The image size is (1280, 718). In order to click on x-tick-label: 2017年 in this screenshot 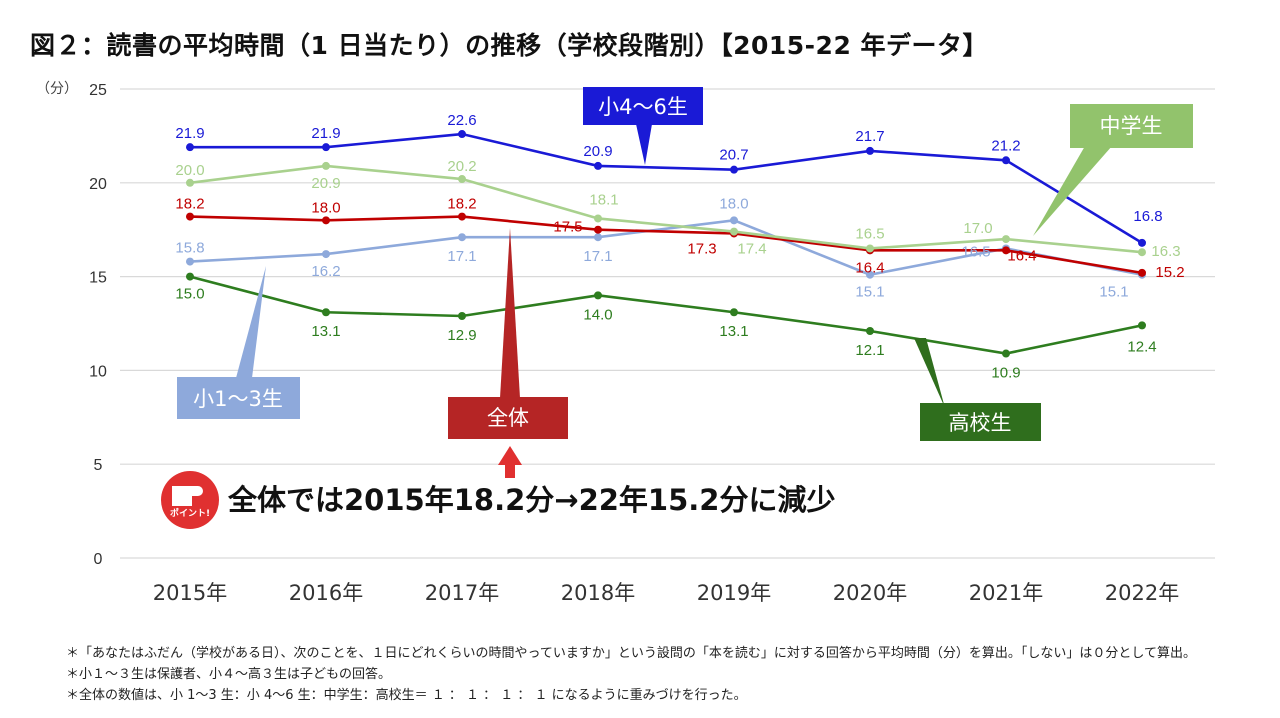, I will do `click(462, 593)`.